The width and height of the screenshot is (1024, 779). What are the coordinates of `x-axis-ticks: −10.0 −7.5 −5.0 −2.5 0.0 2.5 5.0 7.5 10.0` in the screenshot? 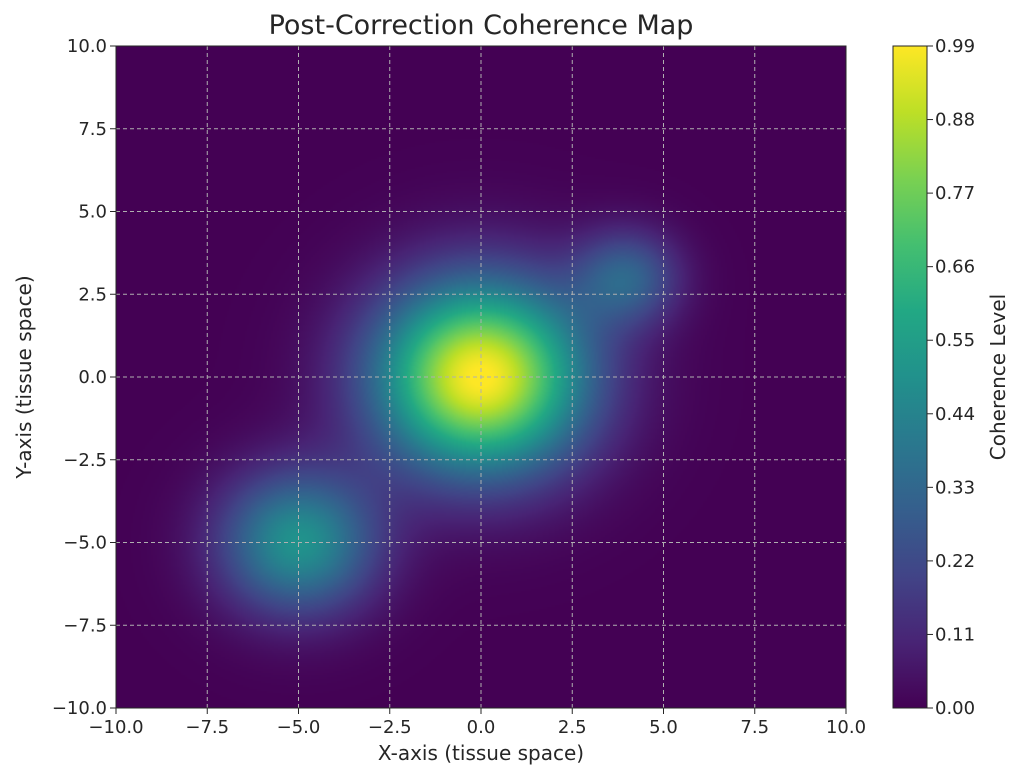 It's located at (477, 723).